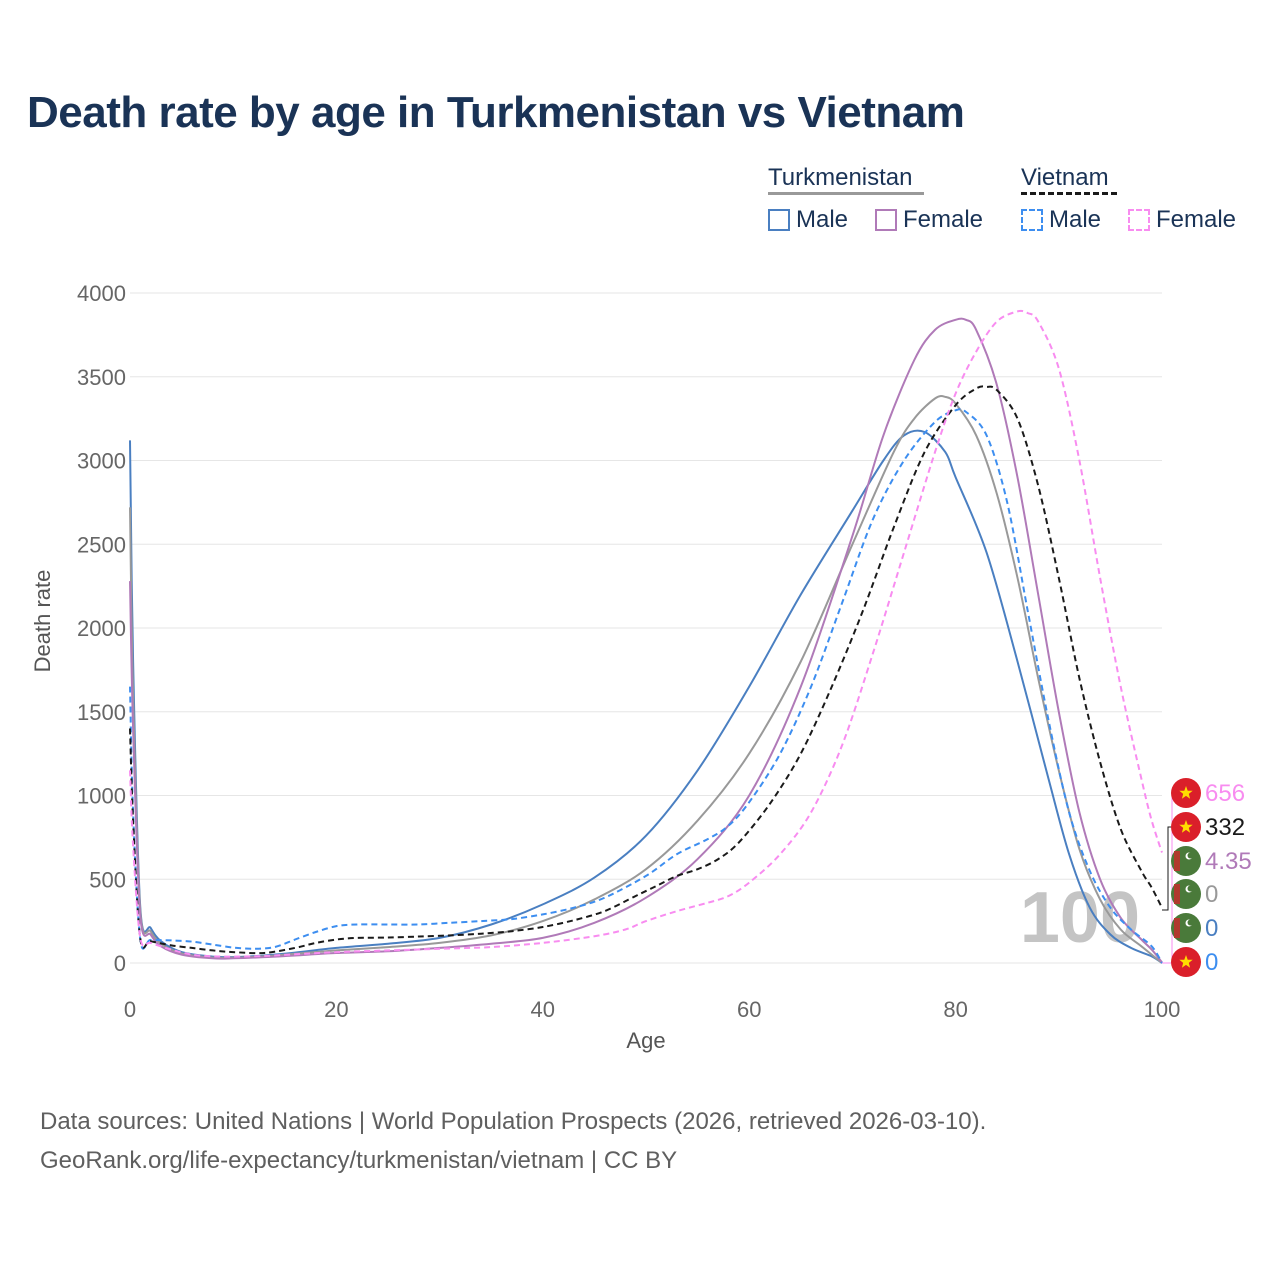 The width and height of the screenshot is (1280, 1280). What do you see at coordinates (101, 544) in the screenshot?
I see `y-tick-label: 2500` at bounding box center [101, 544].